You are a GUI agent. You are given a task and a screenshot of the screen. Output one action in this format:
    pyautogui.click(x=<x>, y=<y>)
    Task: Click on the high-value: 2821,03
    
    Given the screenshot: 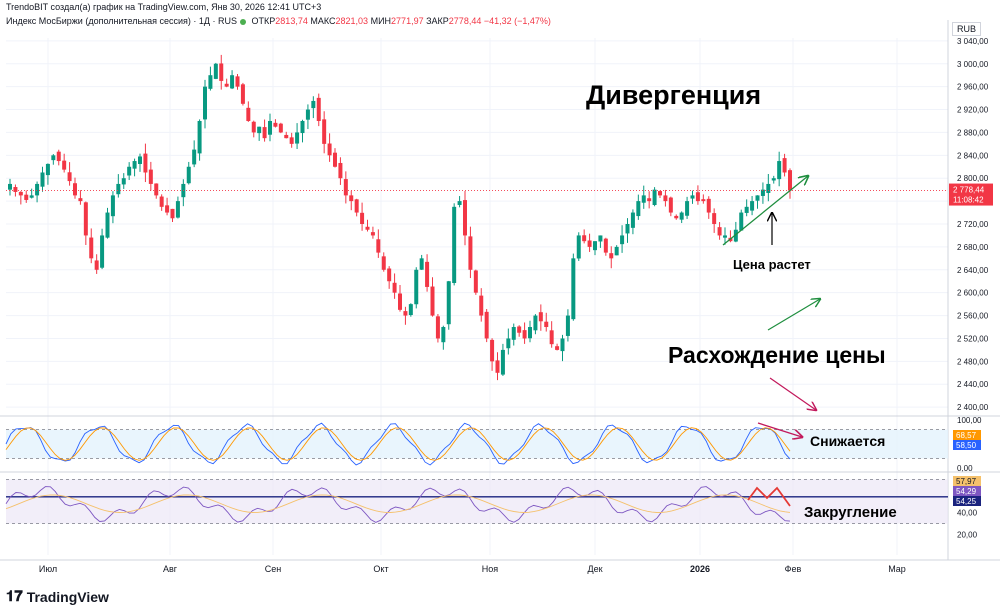 What is the action you would take?
    pyautogui.click(x=352, y=21)
    